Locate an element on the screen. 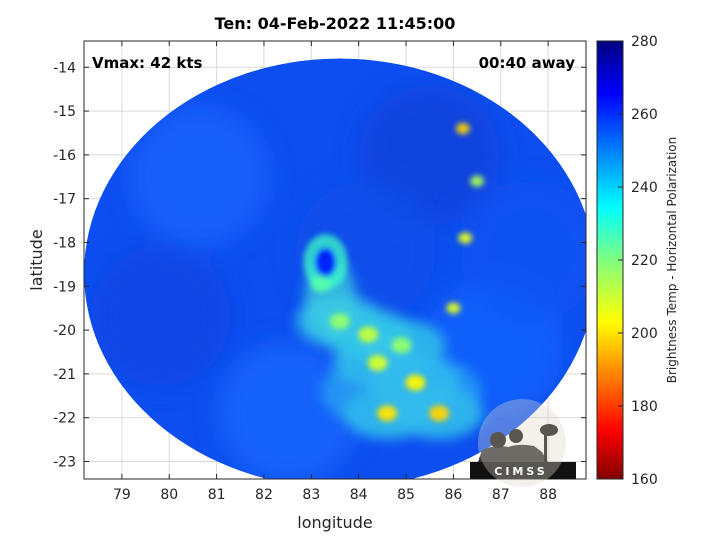 This screenshot has width=720, height=540. time-offset-label: 00:40 away is located at coordinates (527, 63).